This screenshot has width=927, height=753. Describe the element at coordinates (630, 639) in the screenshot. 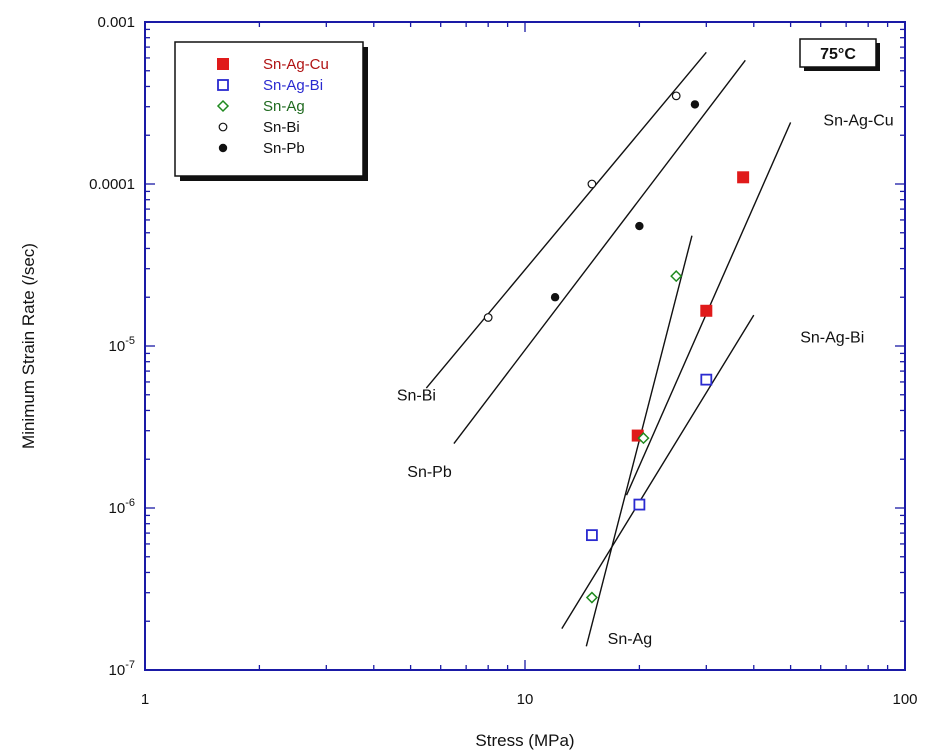

I see `line-label-sn-ag: Sn-Ag` at that location.